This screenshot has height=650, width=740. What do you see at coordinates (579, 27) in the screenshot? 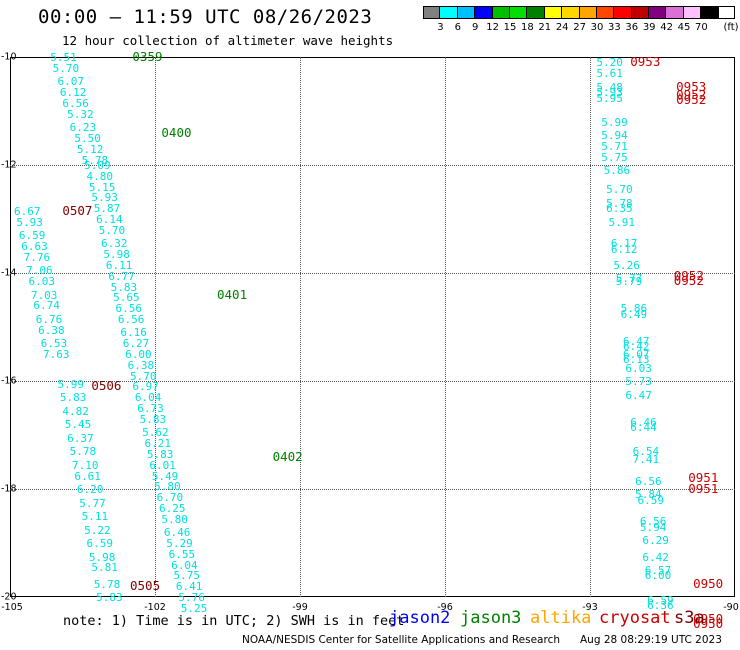
I see `color-scale-label: 27` at bounding box center [579, 27].